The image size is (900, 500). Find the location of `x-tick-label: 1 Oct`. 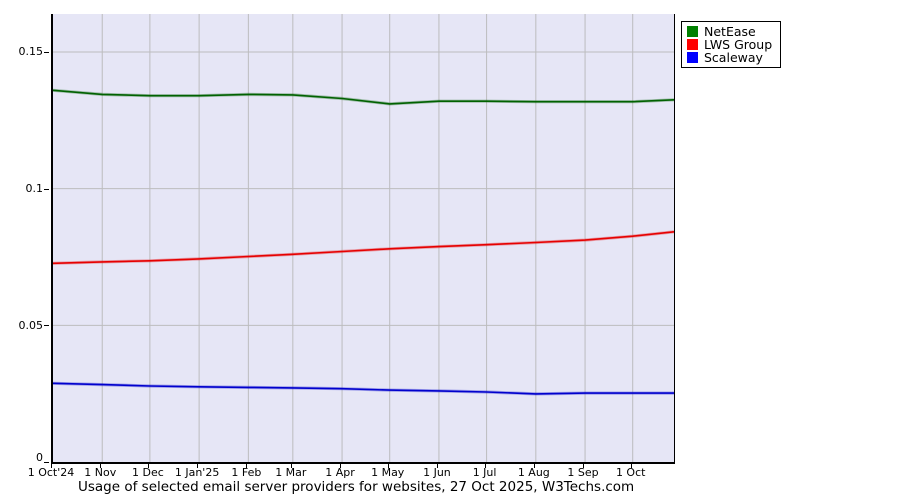

x-tick-label: 1 Oct is located at coordinates (630, 472).